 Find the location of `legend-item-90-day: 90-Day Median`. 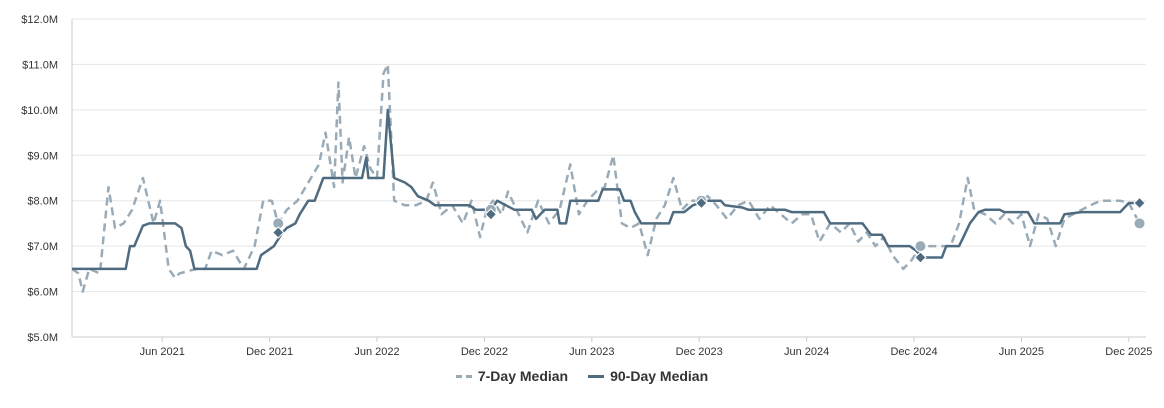

legend-item-90-day: 90-Day Median is located at coordinates (648, 376).